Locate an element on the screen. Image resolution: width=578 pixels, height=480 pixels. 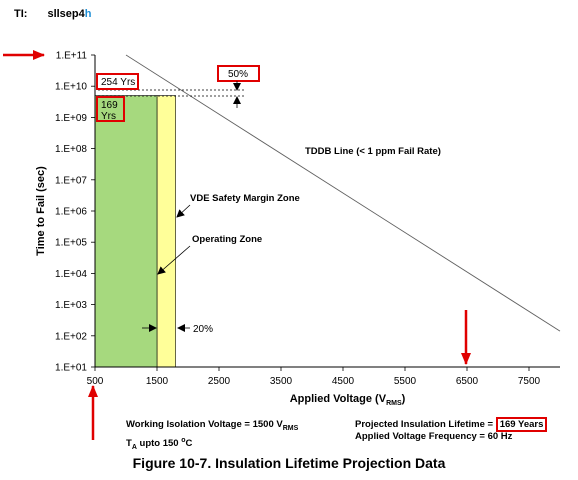
operating-zone-arrow is located at coordinates (174, 260).